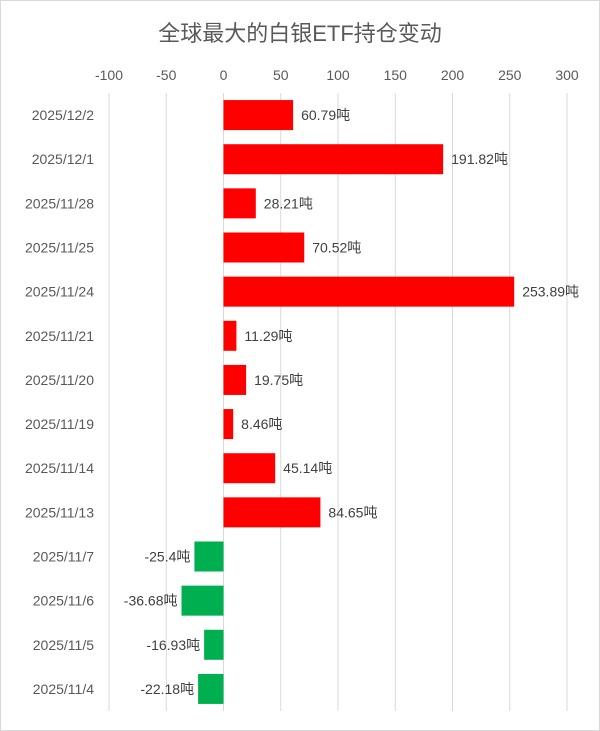 The image size is (600, 731). What do you see at coordinates (59, 292) in the screenshot?
I see `category-label: 2025/11/24` at bounding box center [59, 292].